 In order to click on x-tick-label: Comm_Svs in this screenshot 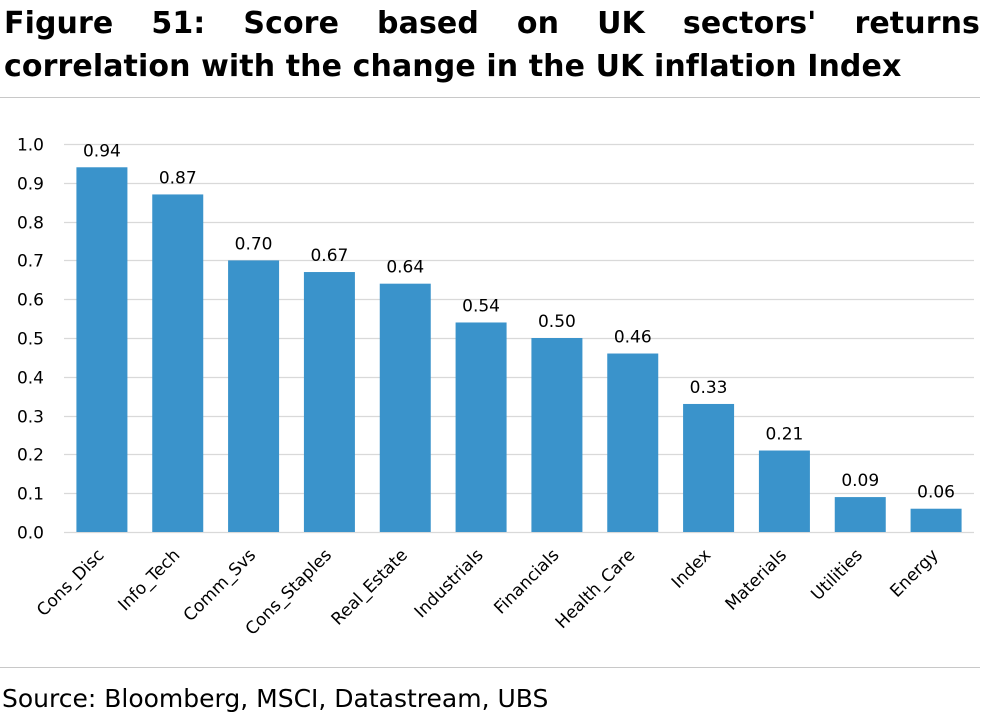, I will do `click(220, 585)`.